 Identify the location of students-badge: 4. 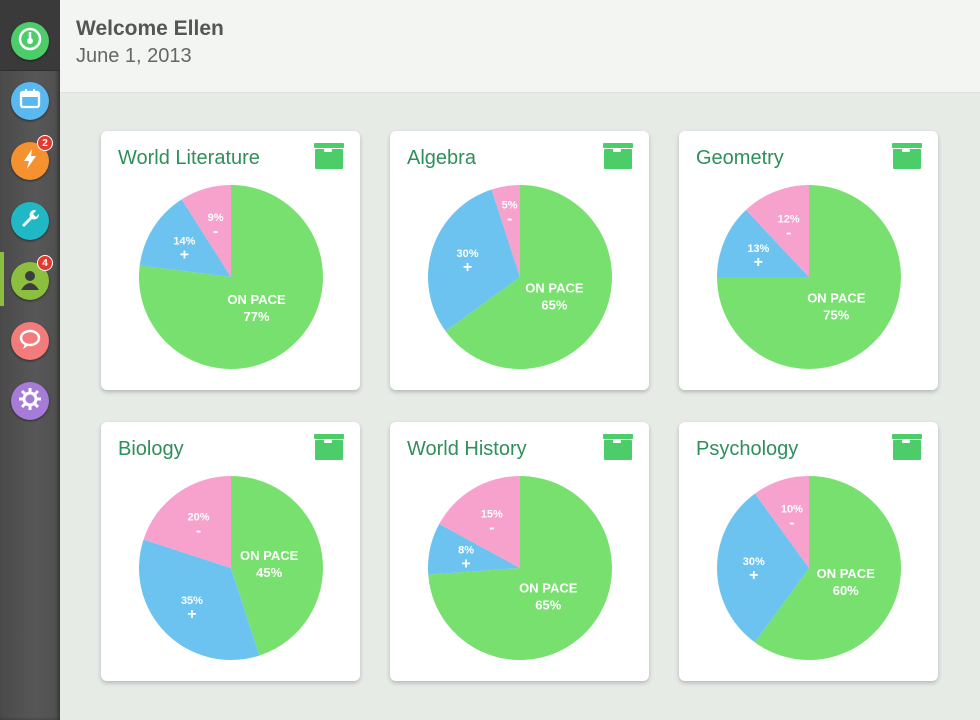
(45, 263).